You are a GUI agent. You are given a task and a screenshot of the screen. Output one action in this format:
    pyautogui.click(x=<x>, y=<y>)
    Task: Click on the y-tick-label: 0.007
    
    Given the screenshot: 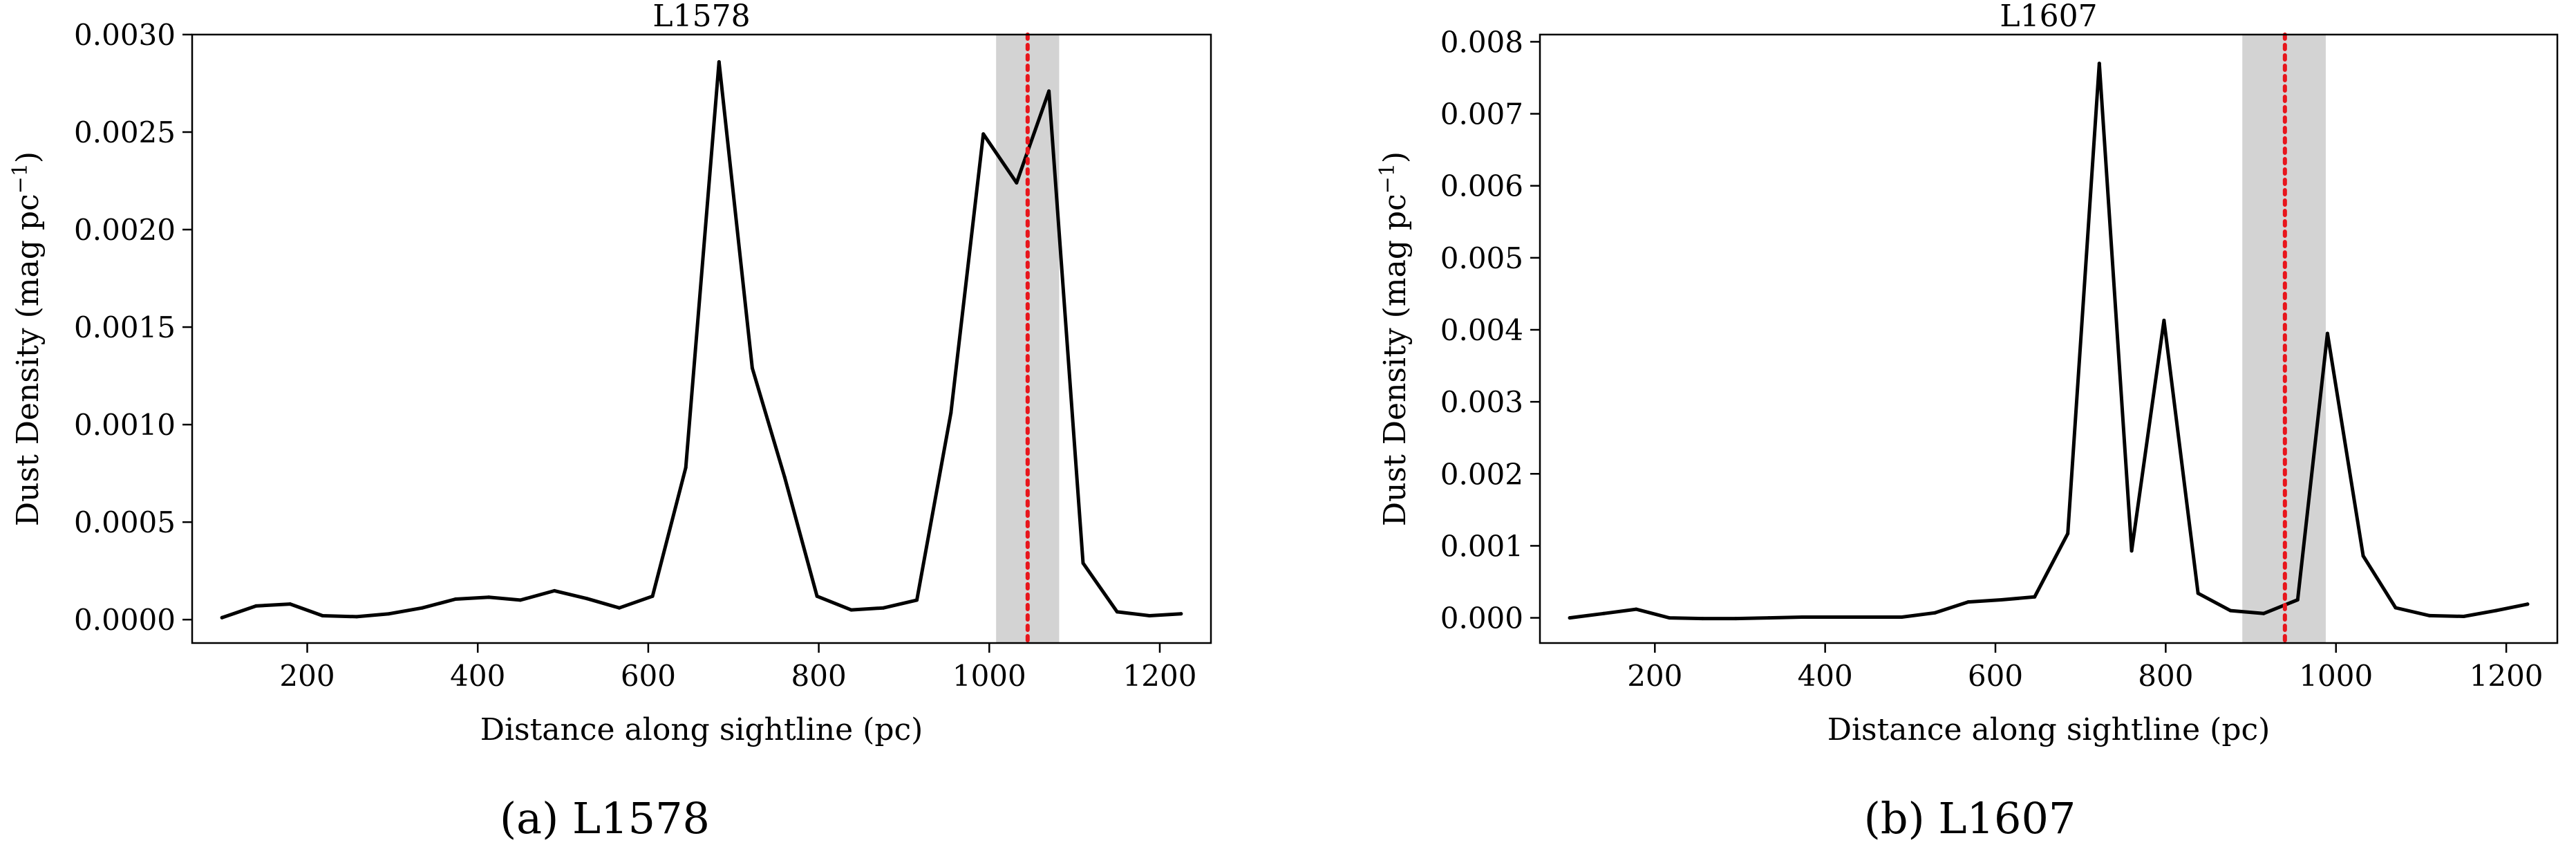 What is the action you would take?
    pyautogui.click(x=1481, y=114)
    